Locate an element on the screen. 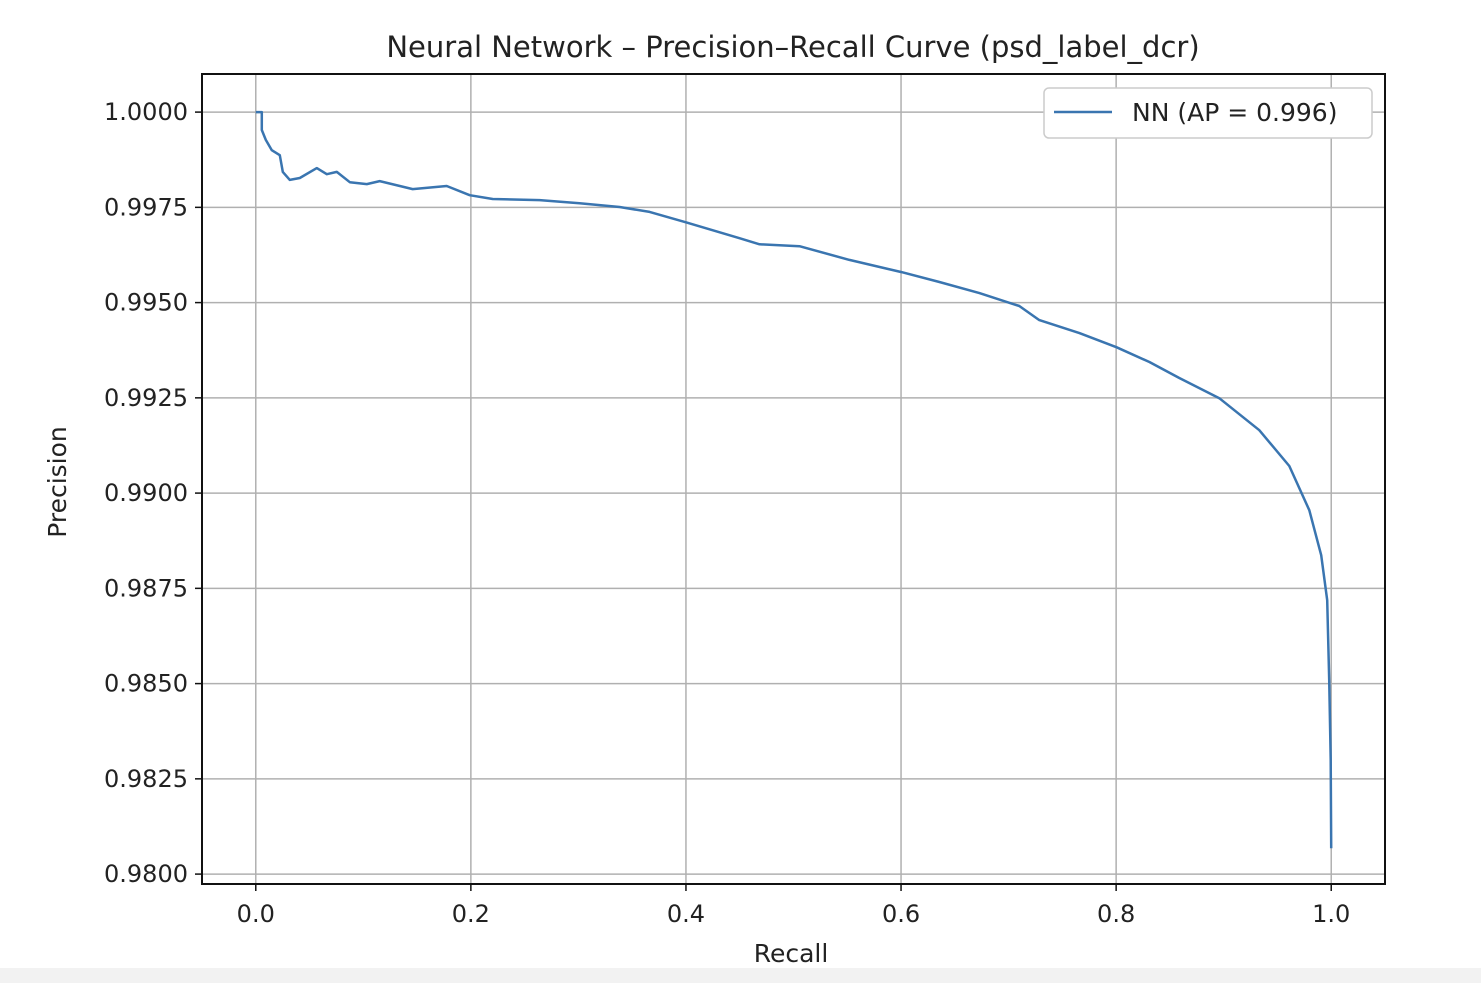 The image size is (1481, 983). y-axis-label: Precision is located at coordinates (57, 482).